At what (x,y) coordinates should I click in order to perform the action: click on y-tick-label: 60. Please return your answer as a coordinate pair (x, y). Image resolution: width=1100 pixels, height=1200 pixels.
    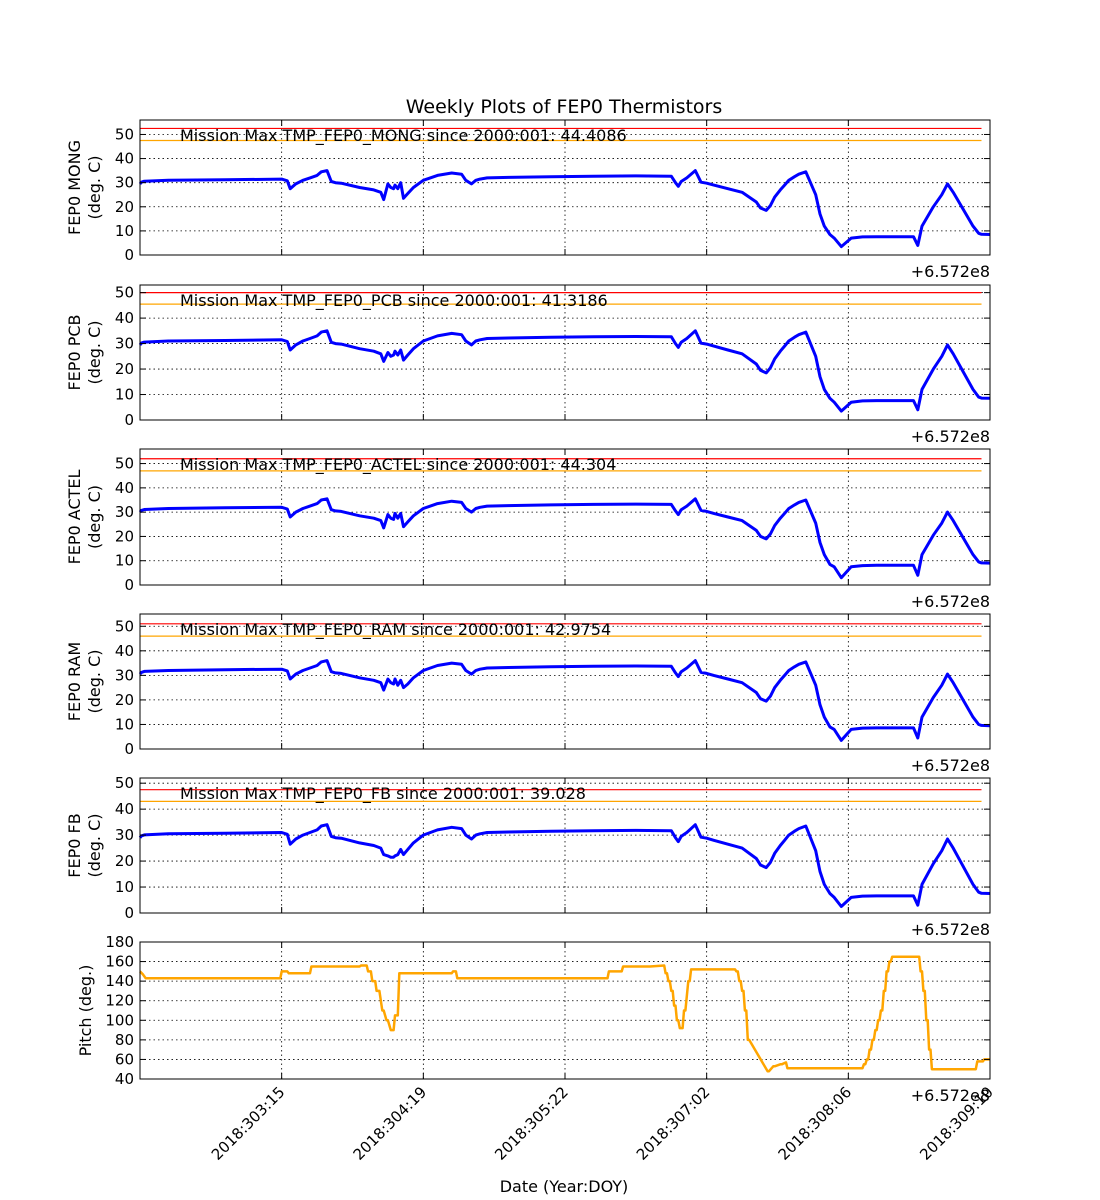
    Looking at the image, I should click on (124, 1059).